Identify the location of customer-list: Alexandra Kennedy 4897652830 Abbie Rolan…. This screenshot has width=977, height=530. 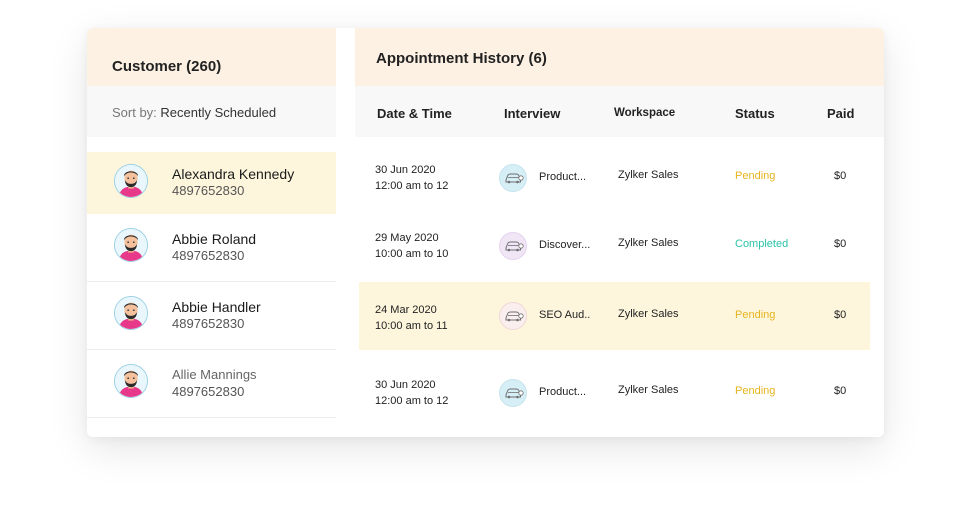
(211, 285).